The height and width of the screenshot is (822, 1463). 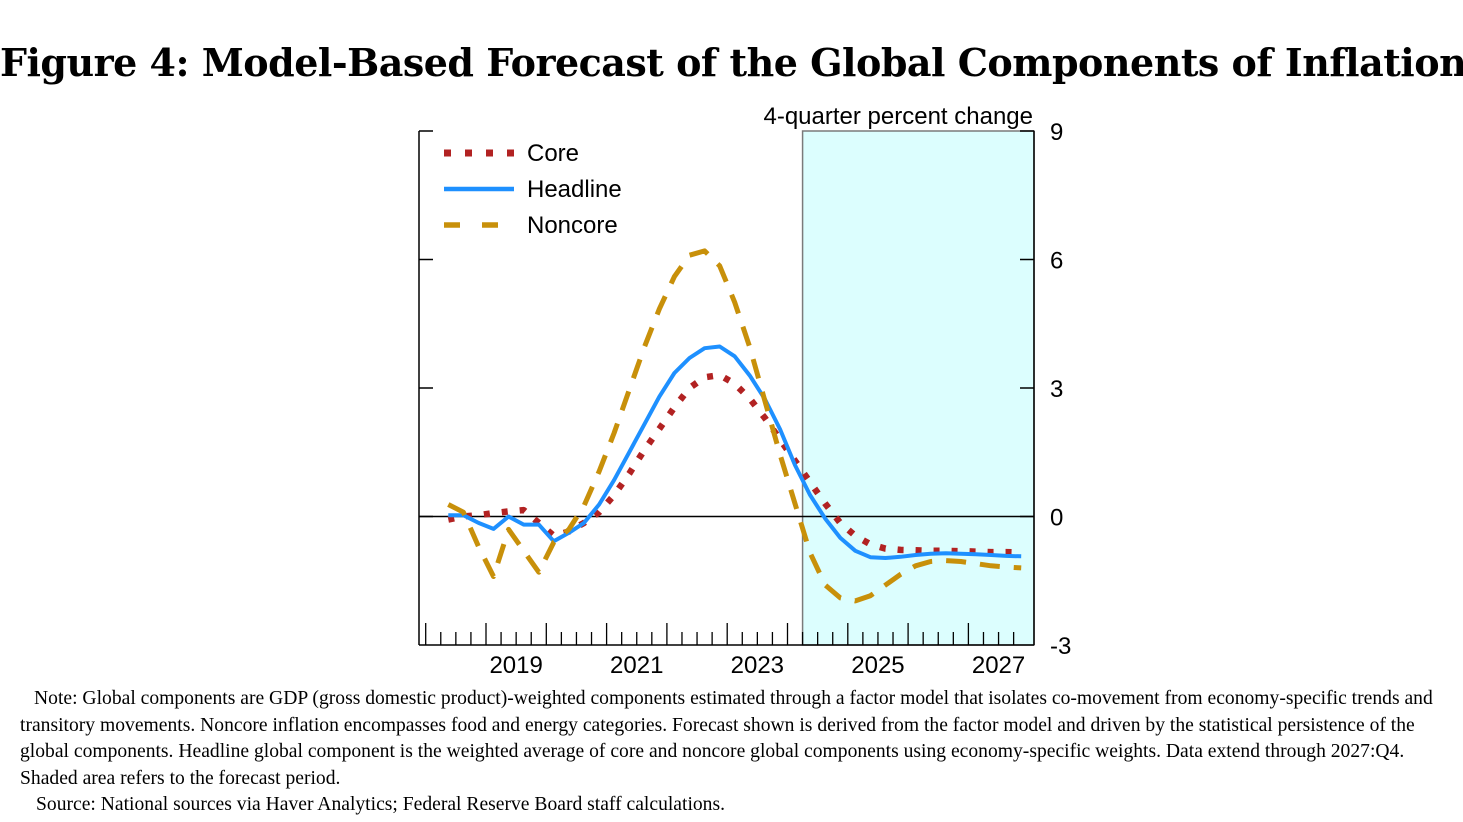 I want to click on y-axis-label: 4-quarter percent change, so click(x=898, y=116).